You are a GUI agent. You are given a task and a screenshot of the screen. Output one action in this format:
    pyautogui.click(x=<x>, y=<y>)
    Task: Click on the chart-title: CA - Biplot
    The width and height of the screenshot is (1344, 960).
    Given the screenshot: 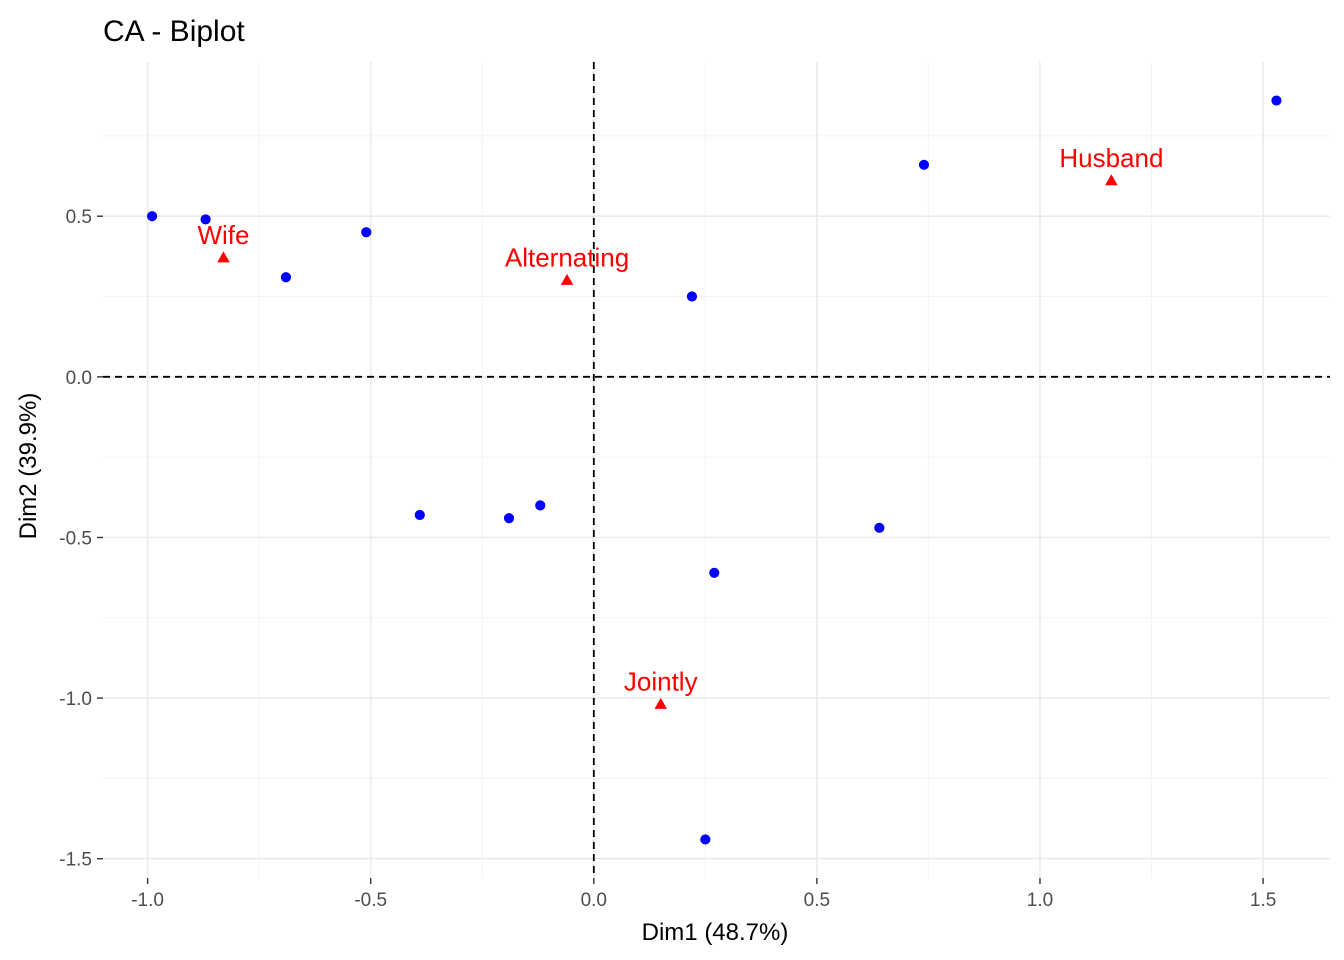 What is the action you would take?
    pyautogui.click(x=174, y=31)
    